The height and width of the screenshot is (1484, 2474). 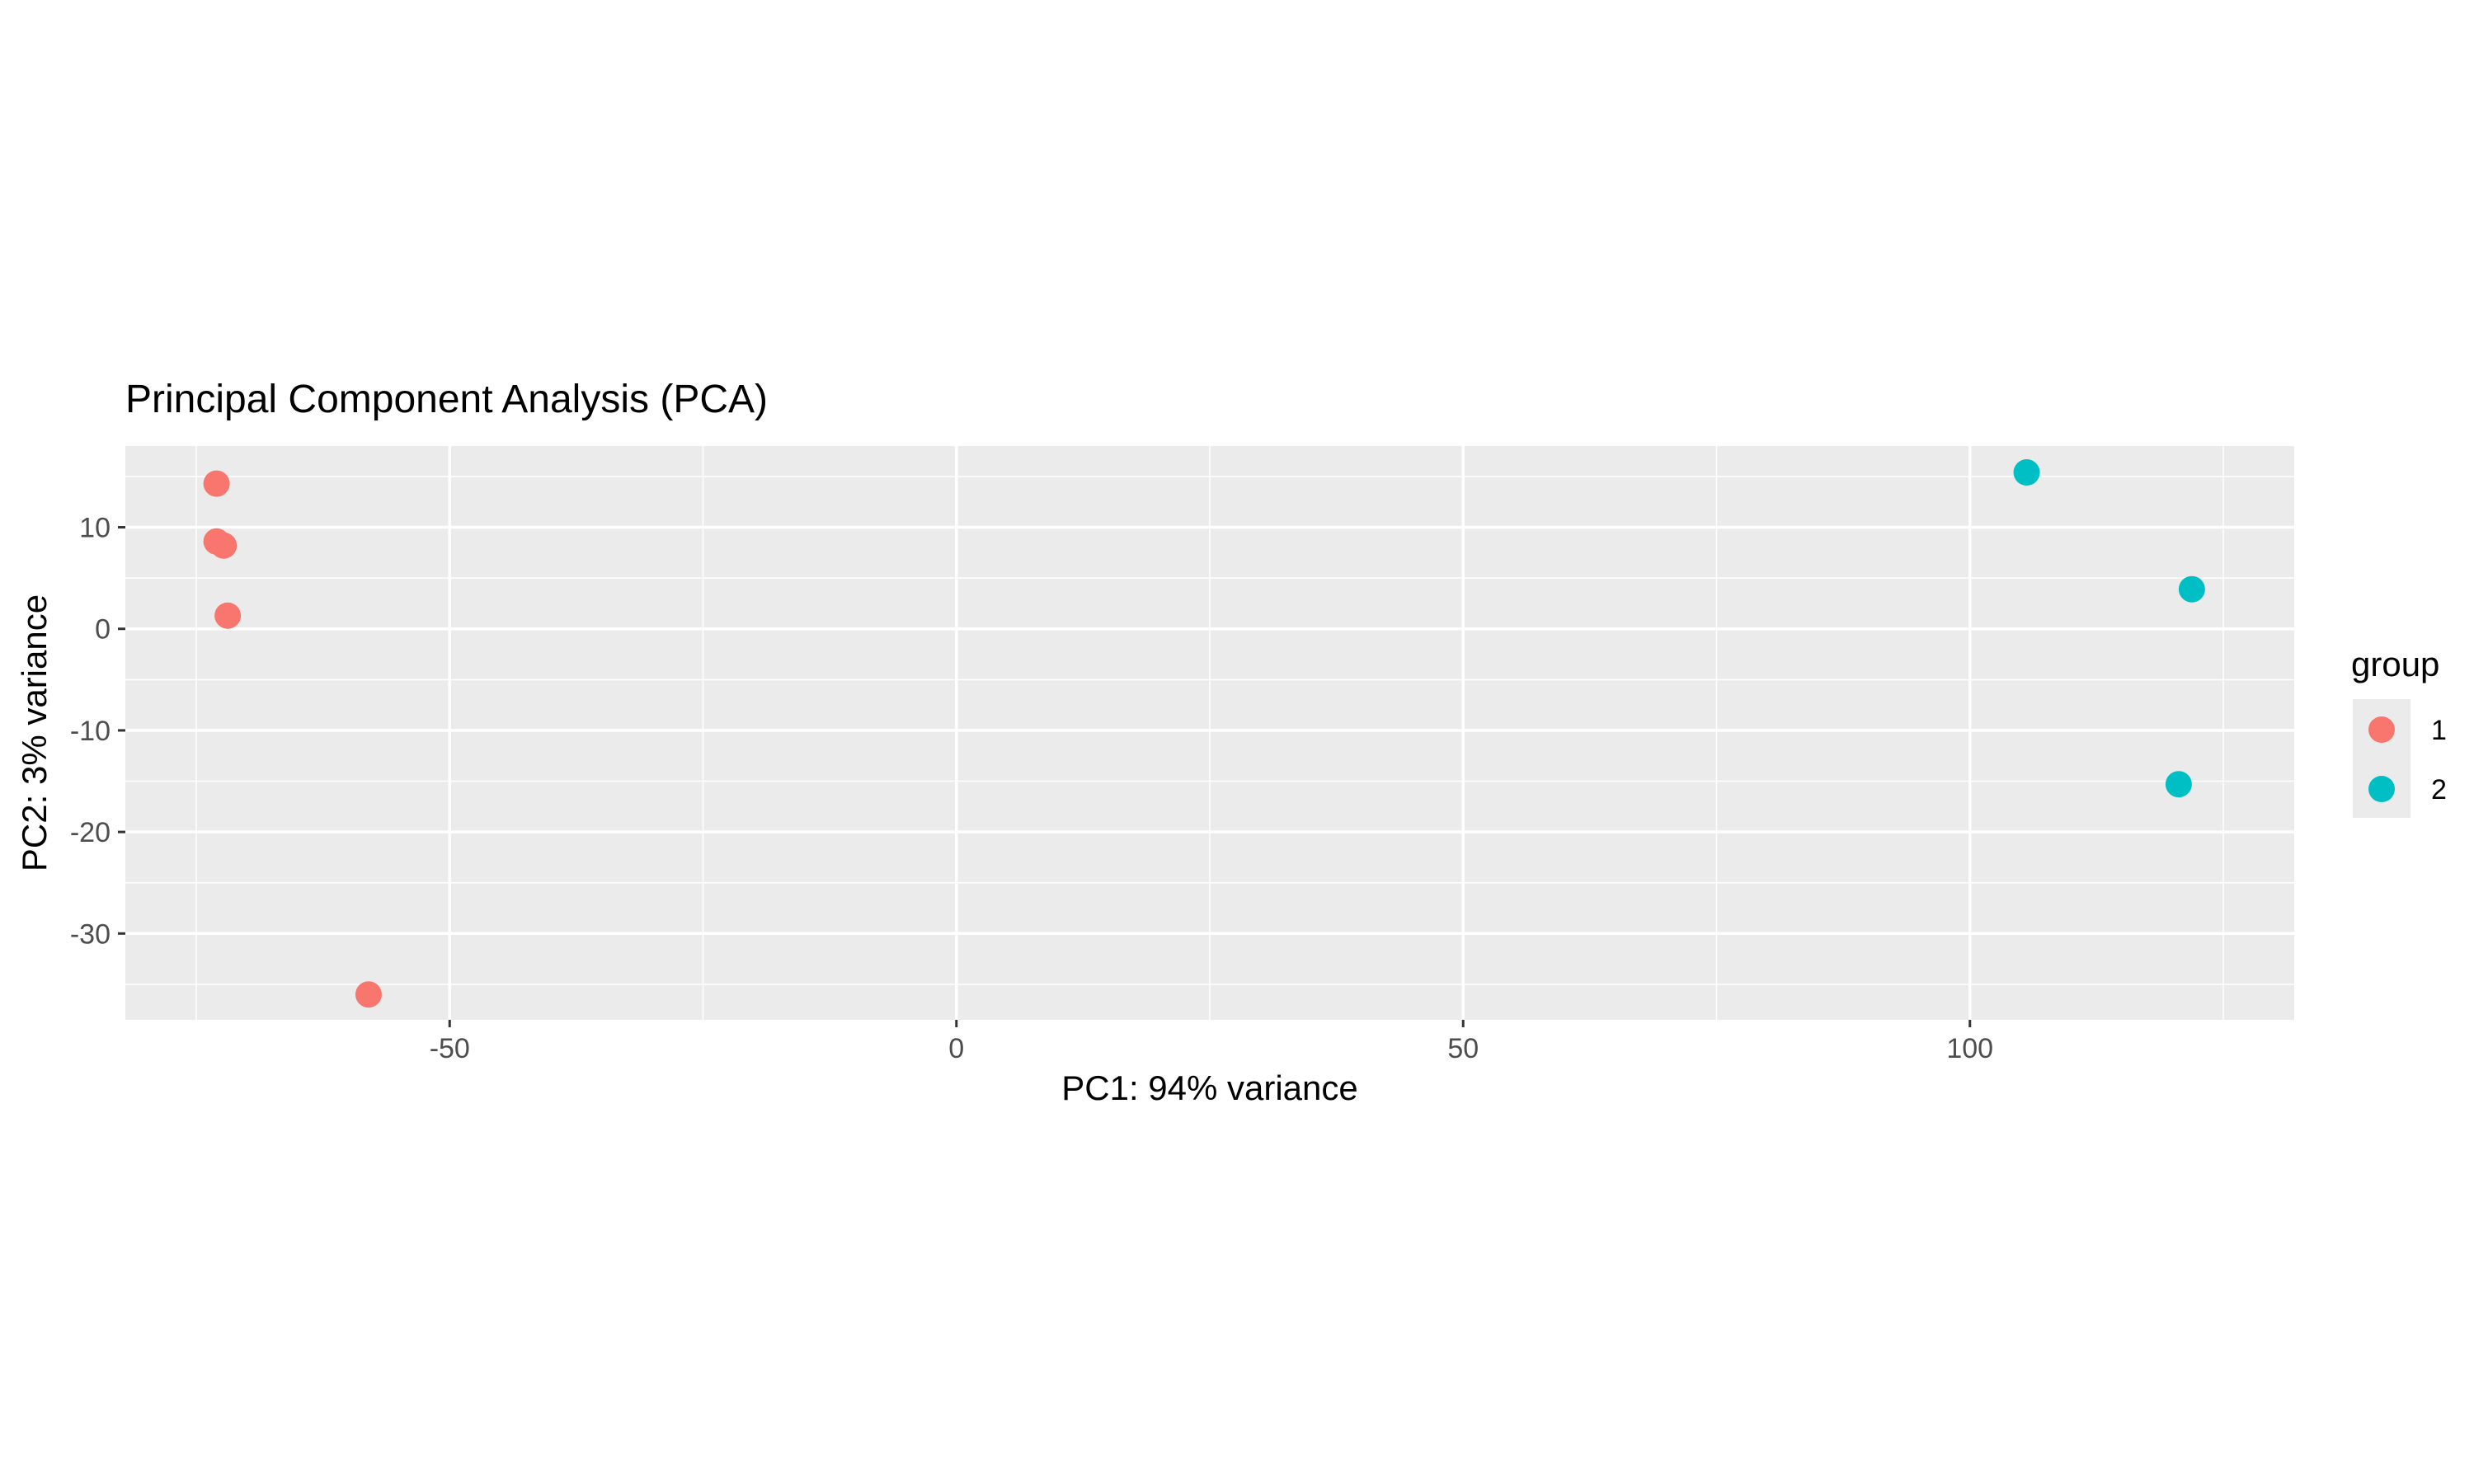 What do you see at coordinates (34, 732) in the screenshot?
I see `y-axis-title: PC2: 3% variance` at bounding box center [34, 732].